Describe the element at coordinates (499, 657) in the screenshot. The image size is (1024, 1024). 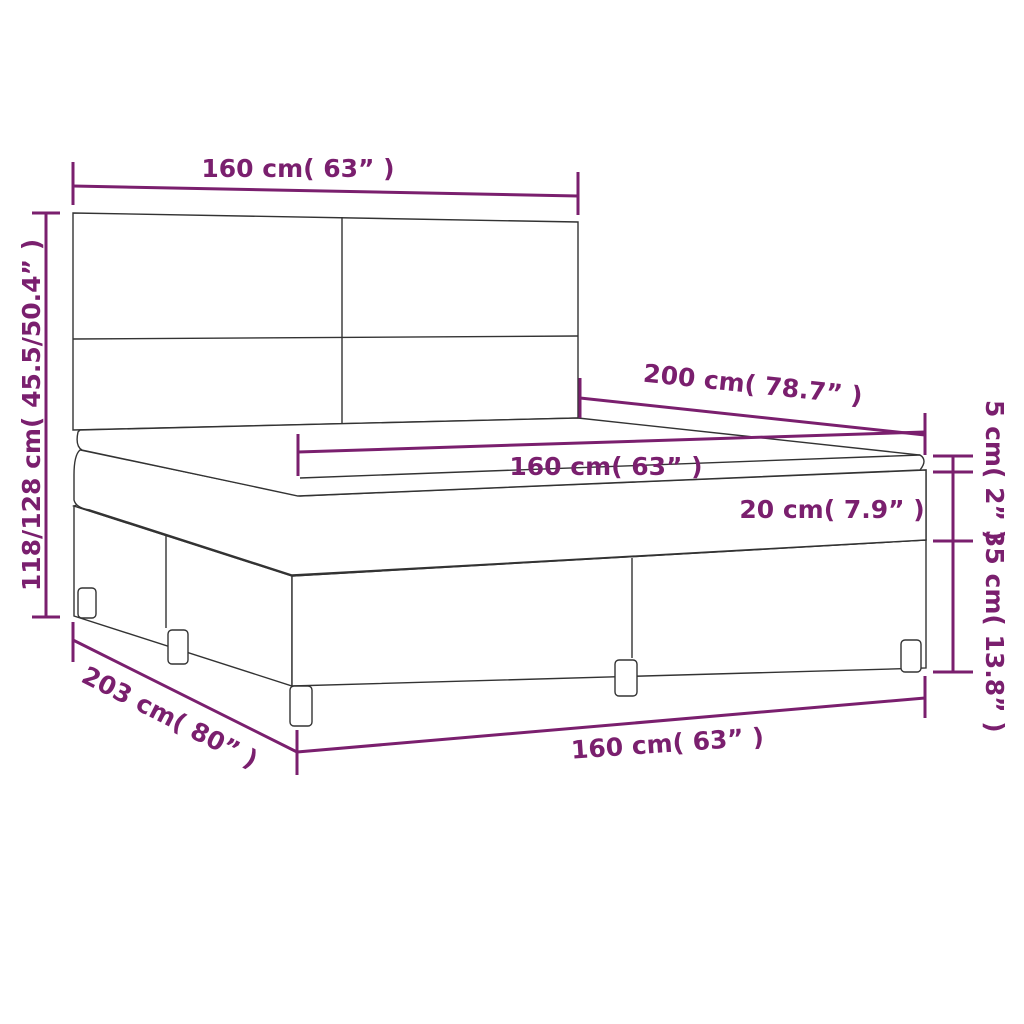
I see `bed-legs` at that location.